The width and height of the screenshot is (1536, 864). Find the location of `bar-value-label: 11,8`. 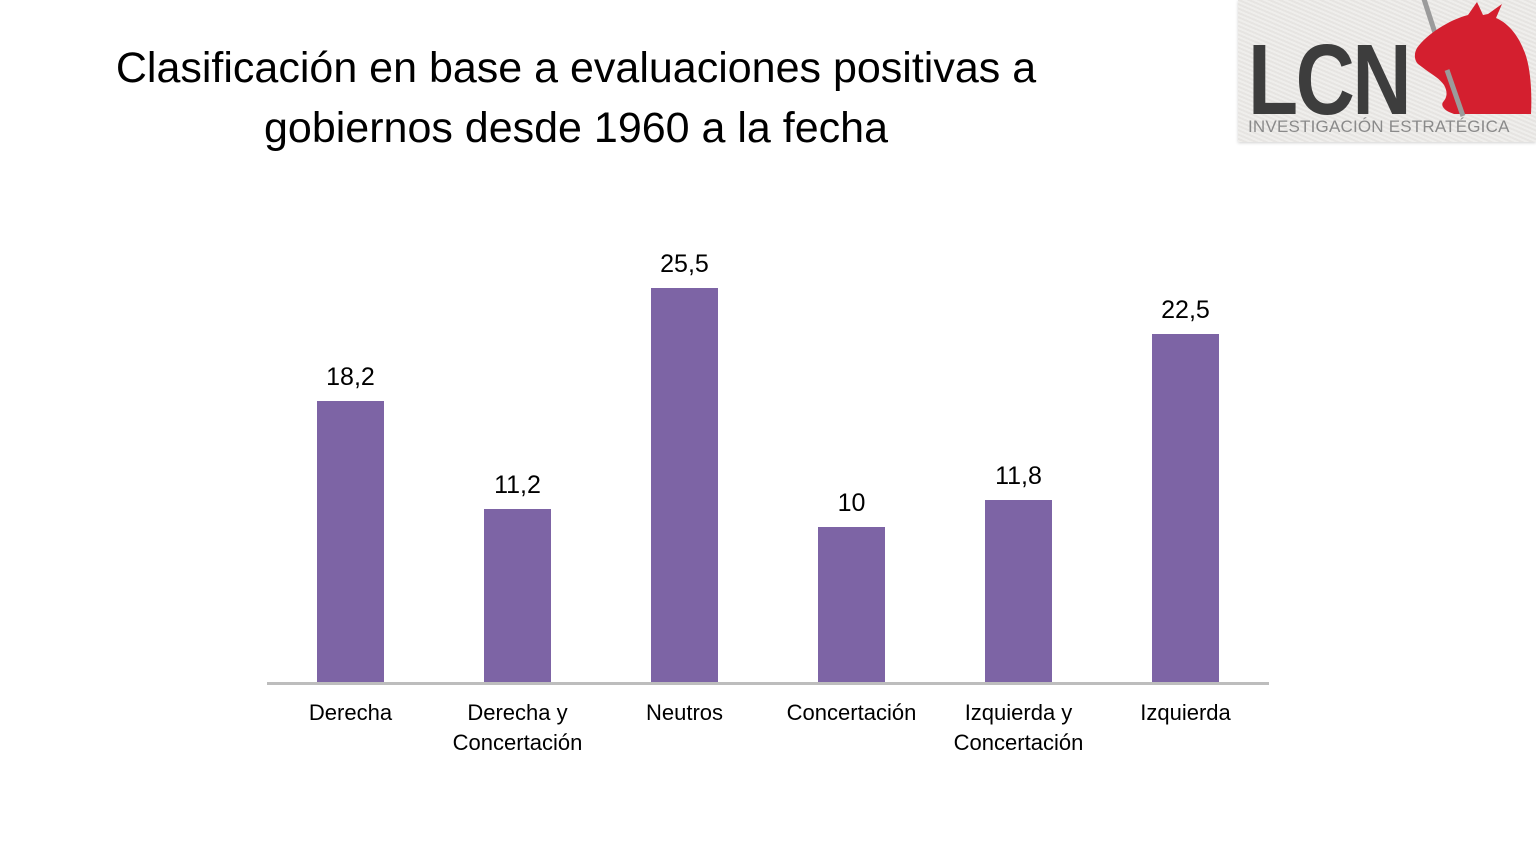

bar-value-label: 11,8 is located at coordinates (1018, 476).